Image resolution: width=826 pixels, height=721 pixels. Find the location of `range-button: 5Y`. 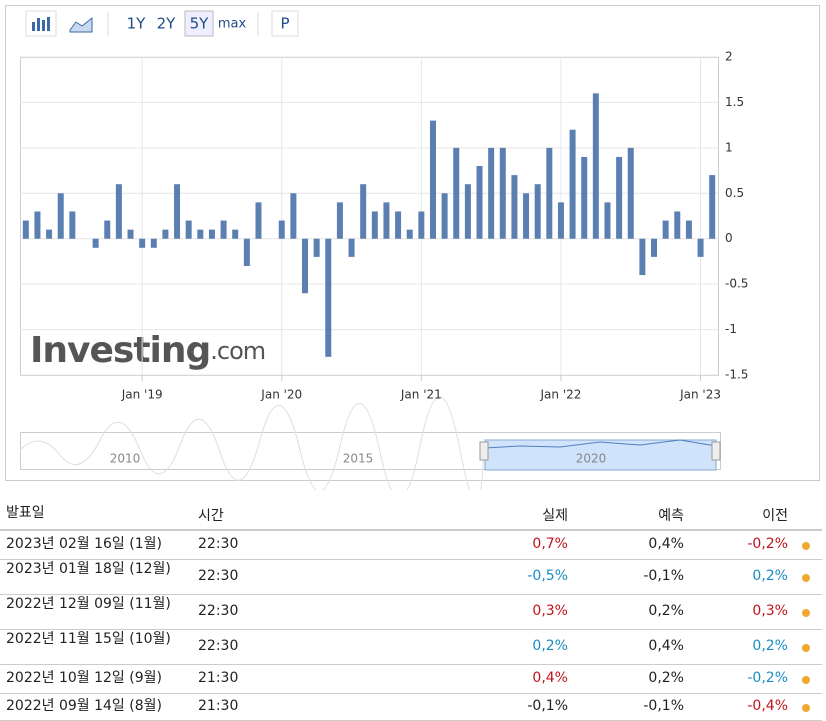

range-button: 5Y is located at coordinates (200, 24).